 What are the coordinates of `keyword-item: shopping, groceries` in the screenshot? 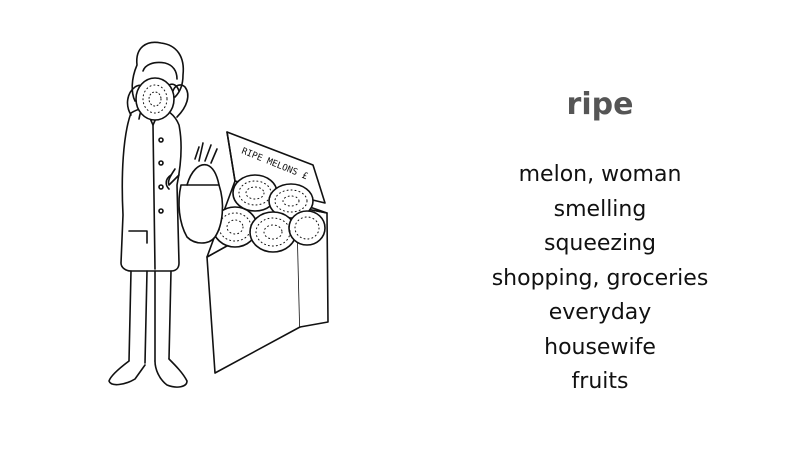 It's located at (600, 278).